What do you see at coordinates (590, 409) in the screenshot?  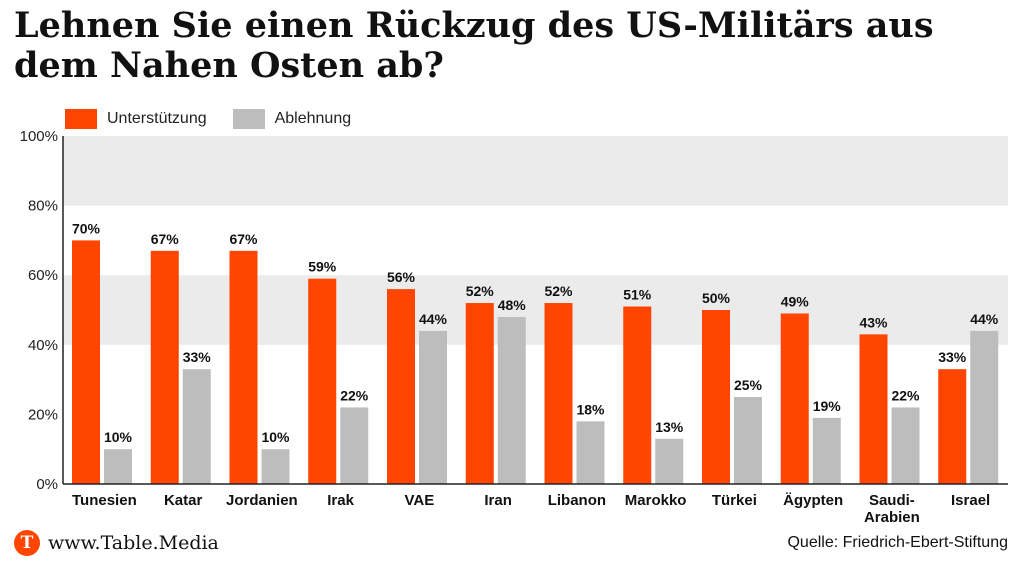 I see `data-label: 18%` at bounding box center [590, 409].